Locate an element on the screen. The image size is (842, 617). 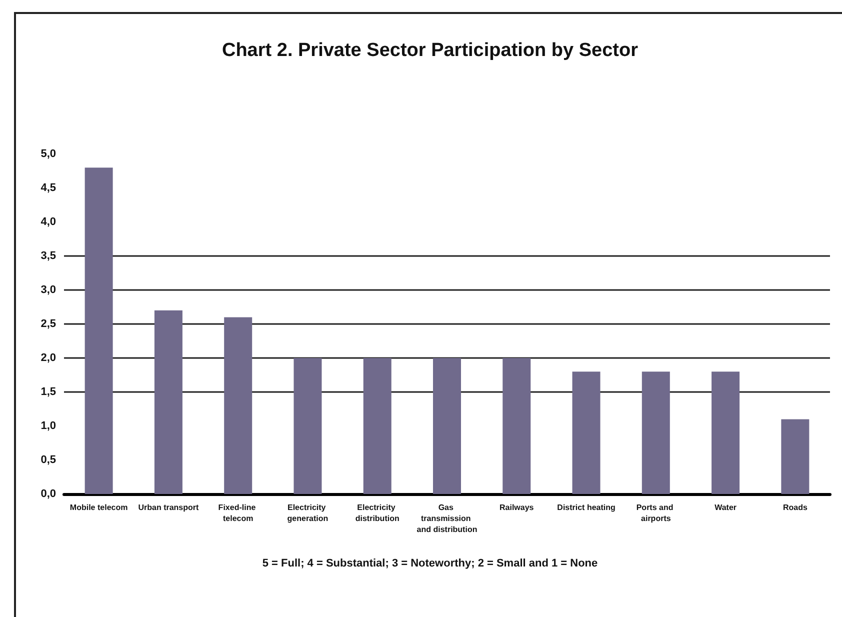
x-tick-label: Mobile telecom is located at coordinates (99, 507).